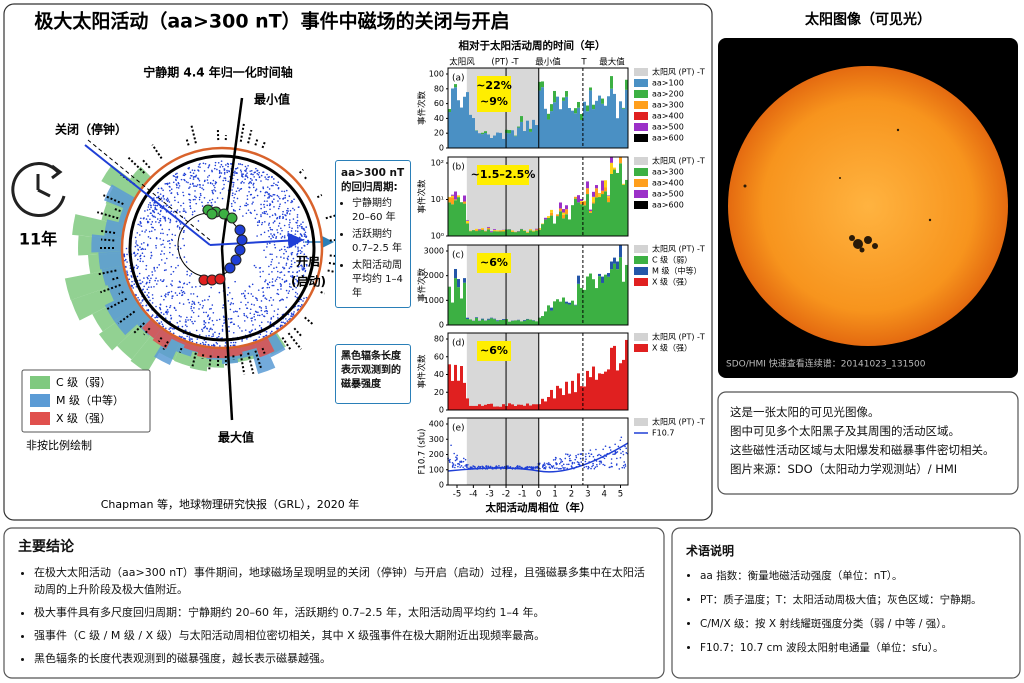 Image resolution: width=1024 pixels, height=683 pixels. What do you see at coordinates (672, 282) in the screenshot?
I see `legend-label: X 级（强）` at bounding box center [672, 282].